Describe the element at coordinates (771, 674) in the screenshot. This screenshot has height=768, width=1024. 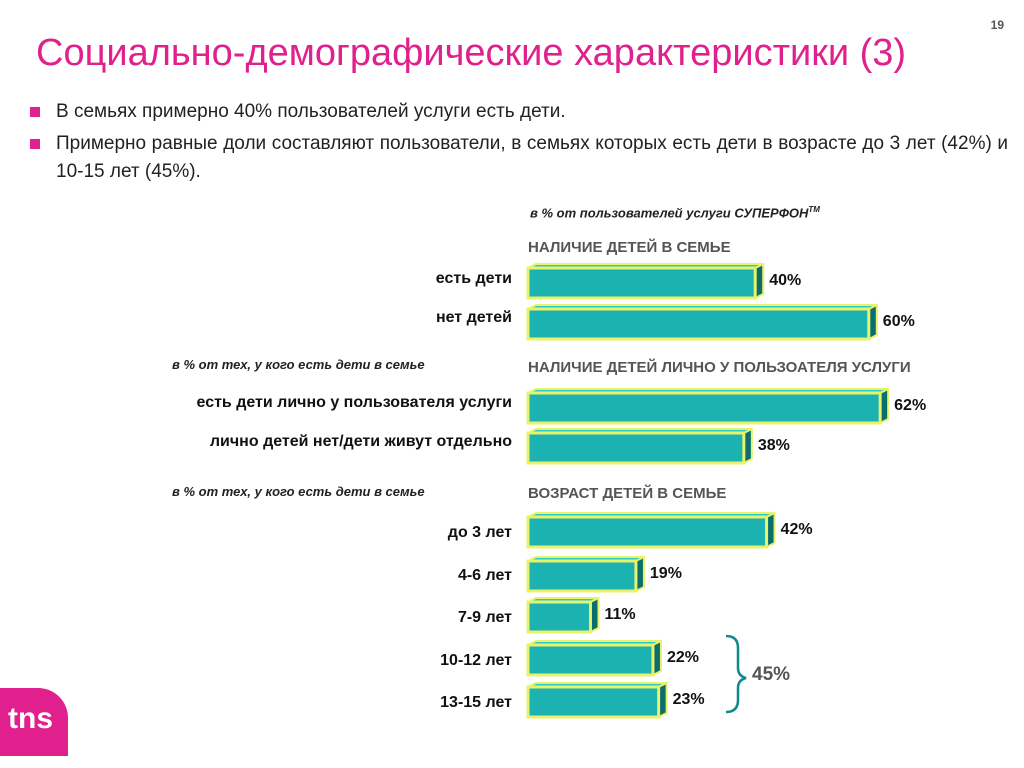
I see `brace-annotation-total: 45%` at that location.